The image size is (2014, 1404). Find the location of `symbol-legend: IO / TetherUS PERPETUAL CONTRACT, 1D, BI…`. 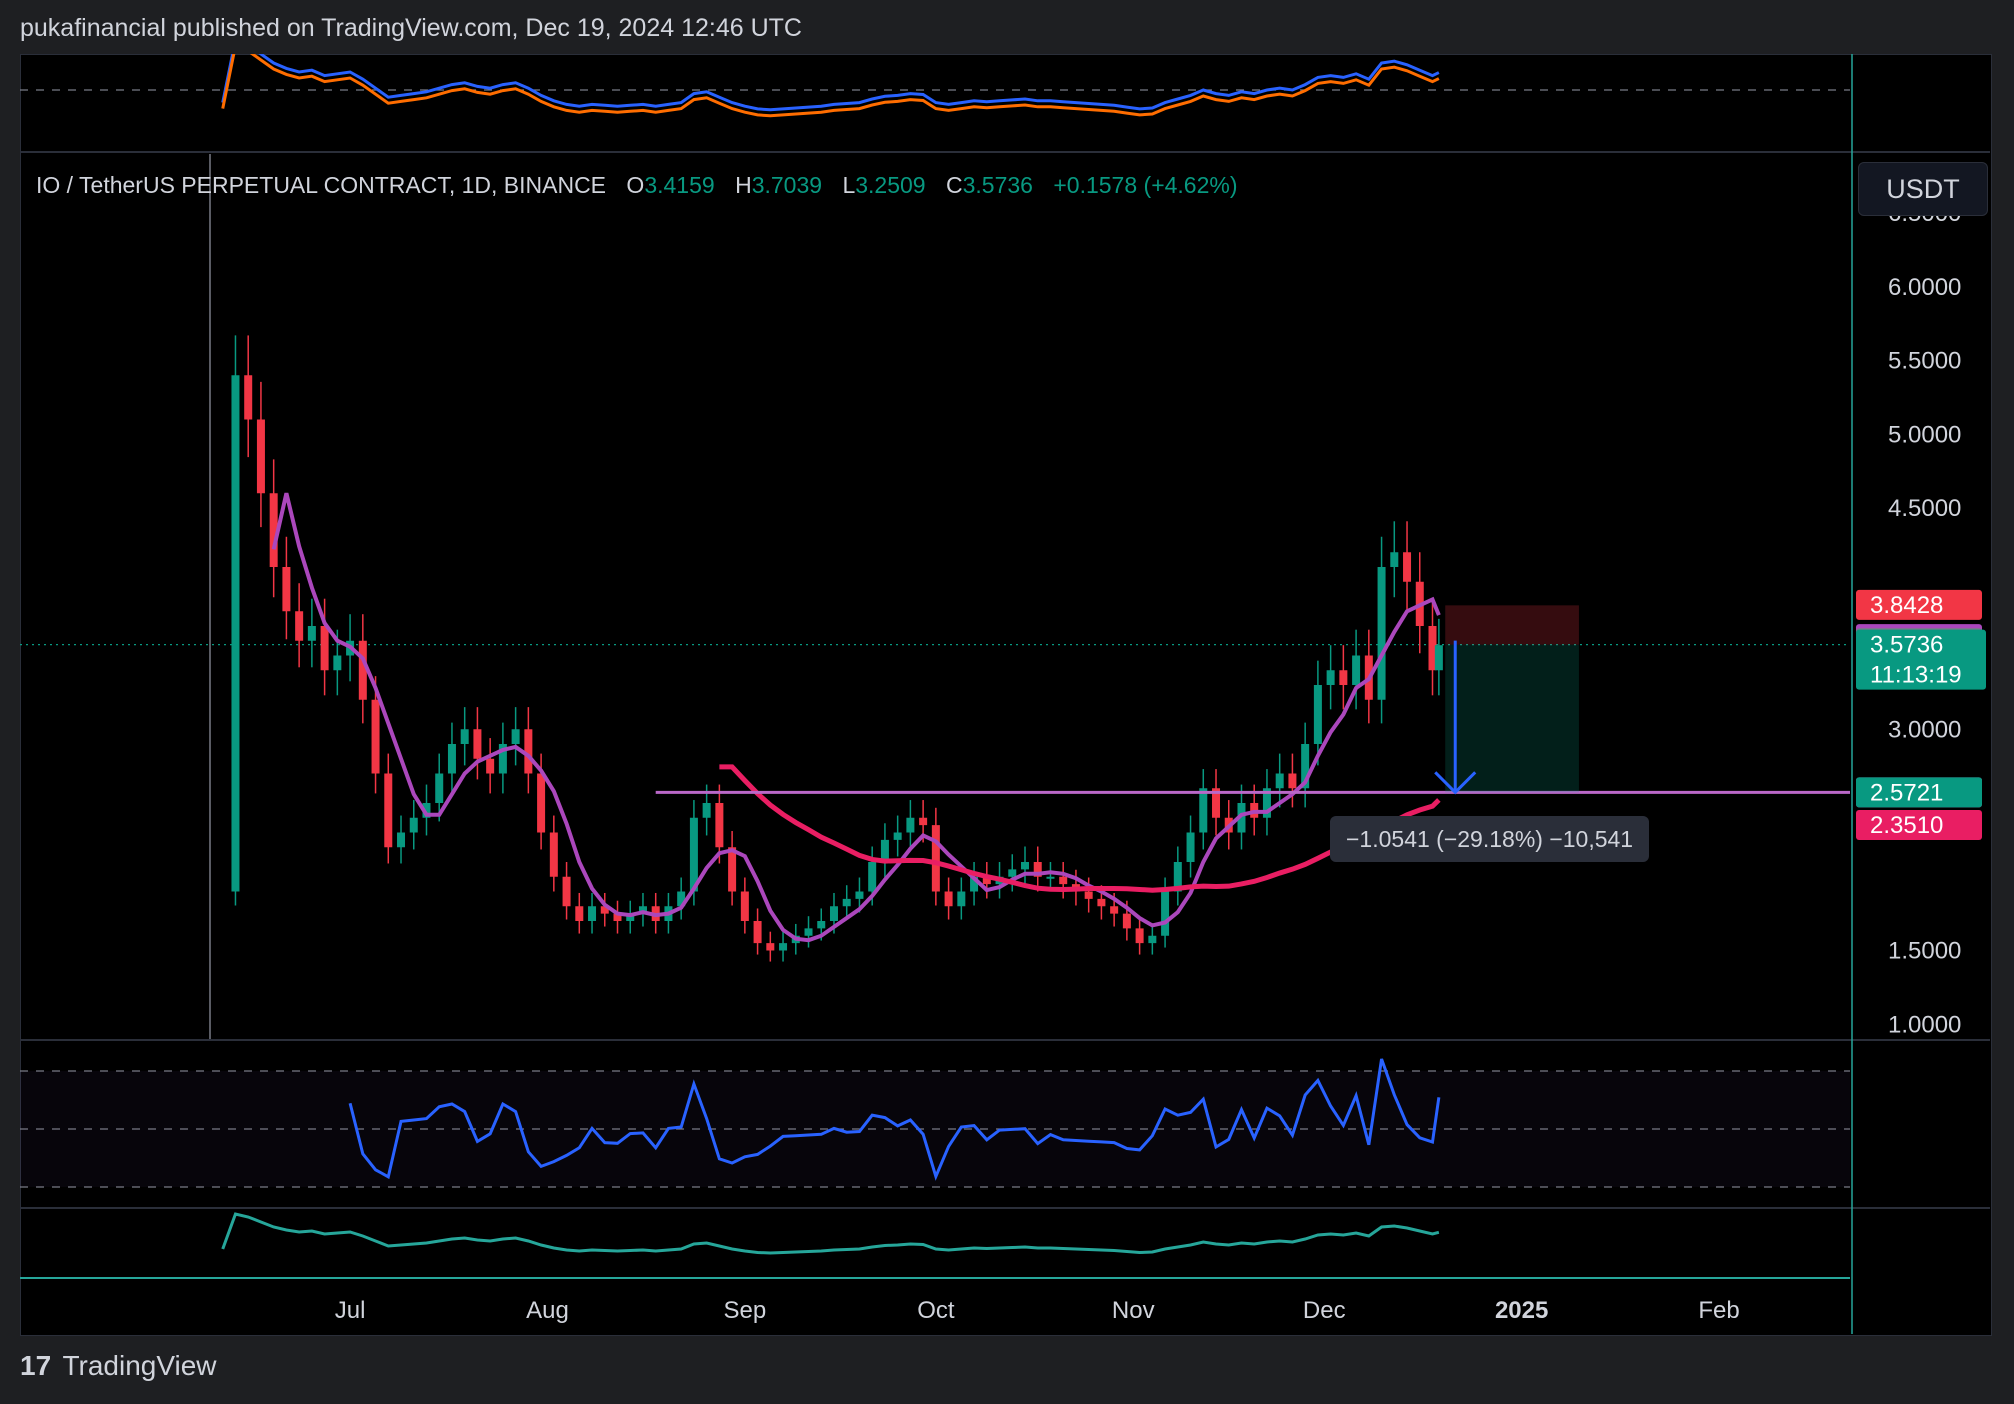

symbol-legend: IO / TetherUS PERPETUAL CONTRACT, 1D, BI… is located at coordinates (637, 185).